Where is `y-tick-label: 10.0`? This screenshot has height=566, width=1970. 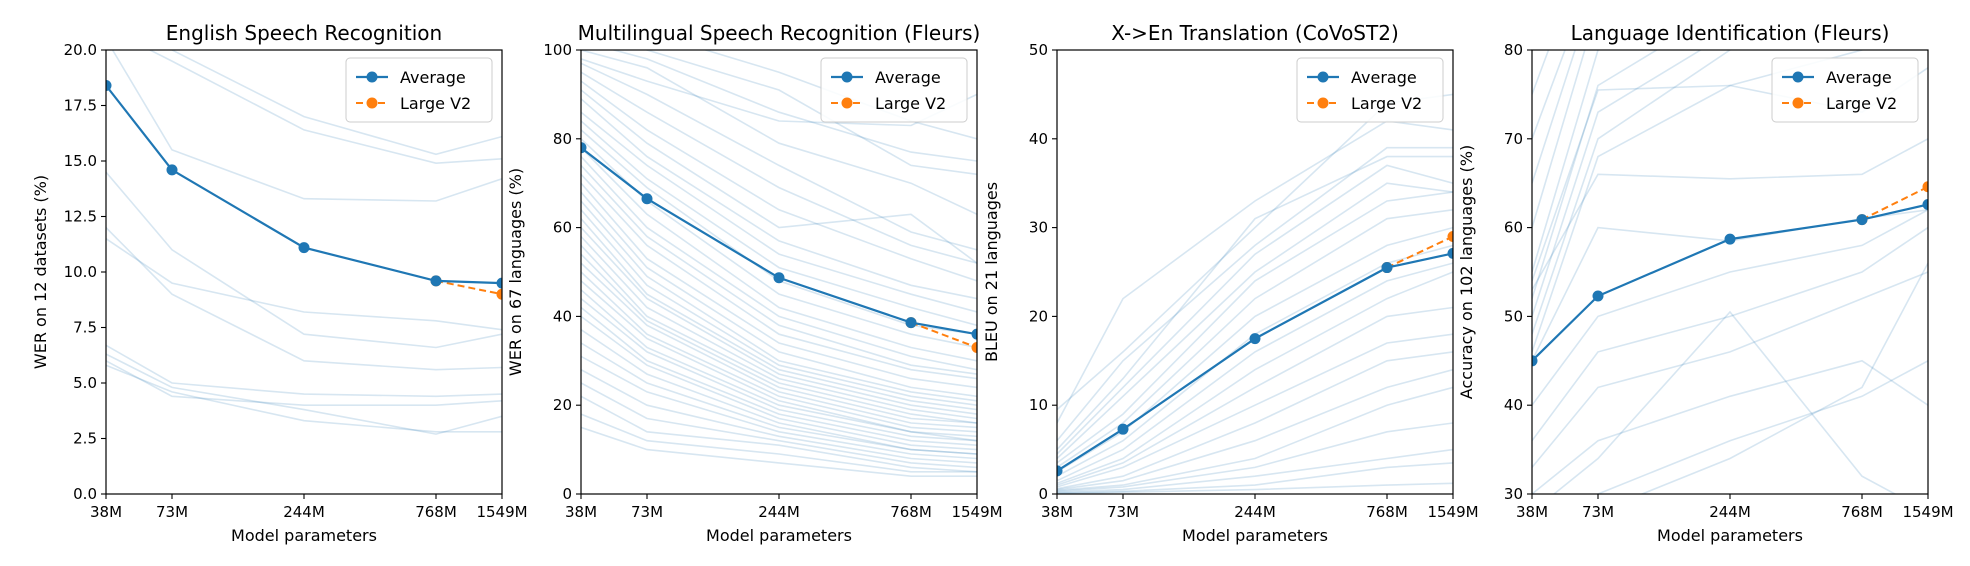 y-tick-label: 10.0 is located at coordinates (80, 272).